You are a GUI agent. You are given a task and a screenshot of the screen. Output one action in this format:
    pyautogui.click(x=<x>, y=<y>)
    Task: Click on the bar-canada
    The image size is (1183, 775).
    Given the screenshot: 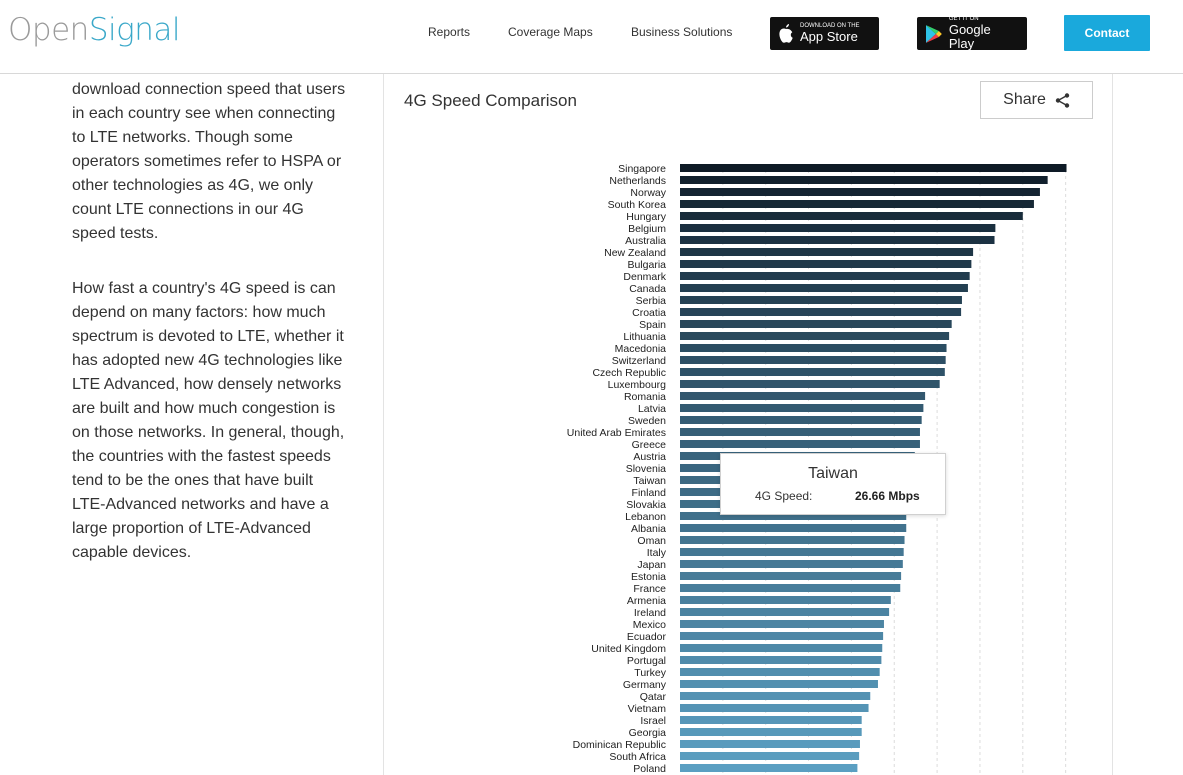 What is the action you would take?
    pyautogui.click(x=824, y=288)
    